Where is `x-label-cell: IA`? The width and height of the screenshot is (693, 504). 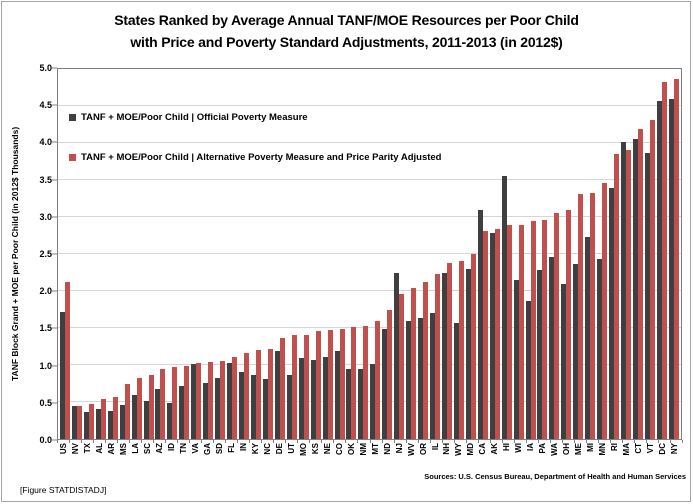
x-label-cell: IA is located at coordinates (531, 456).